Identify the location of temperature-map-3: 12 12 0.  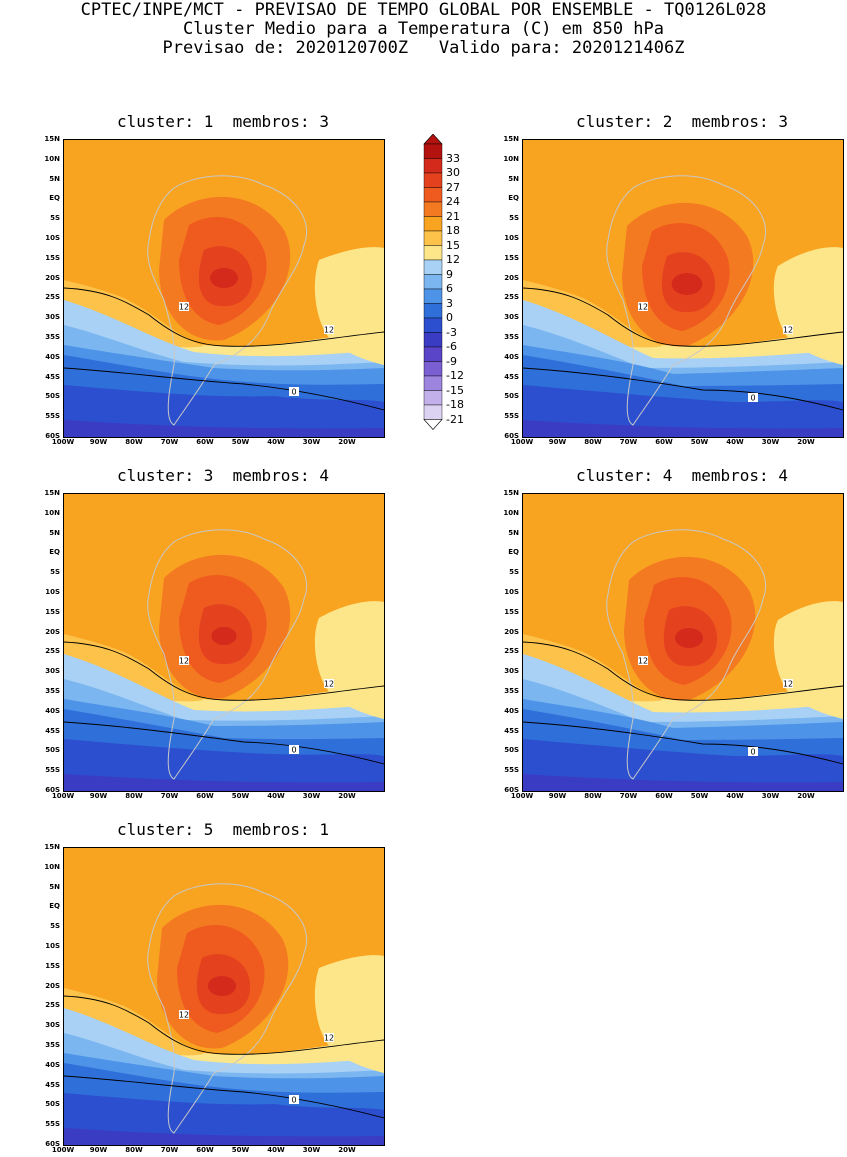
(224, 642).